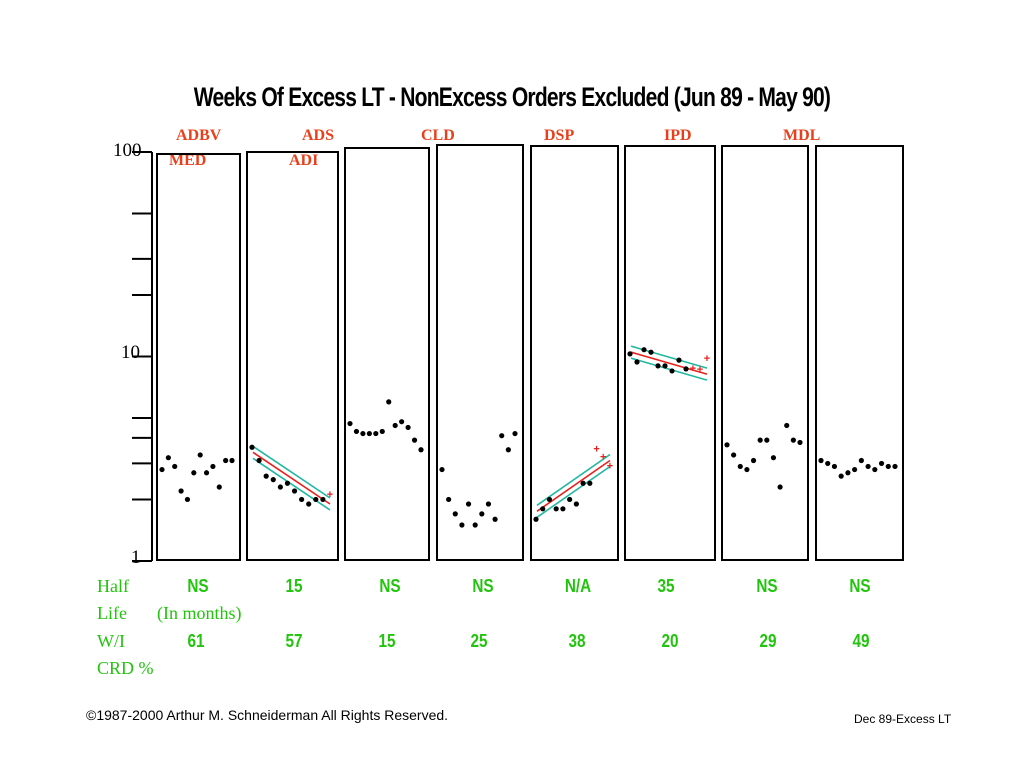 The image size is (1024, 768). I want to click on wi-crd-value: 38, so click(577, 641).